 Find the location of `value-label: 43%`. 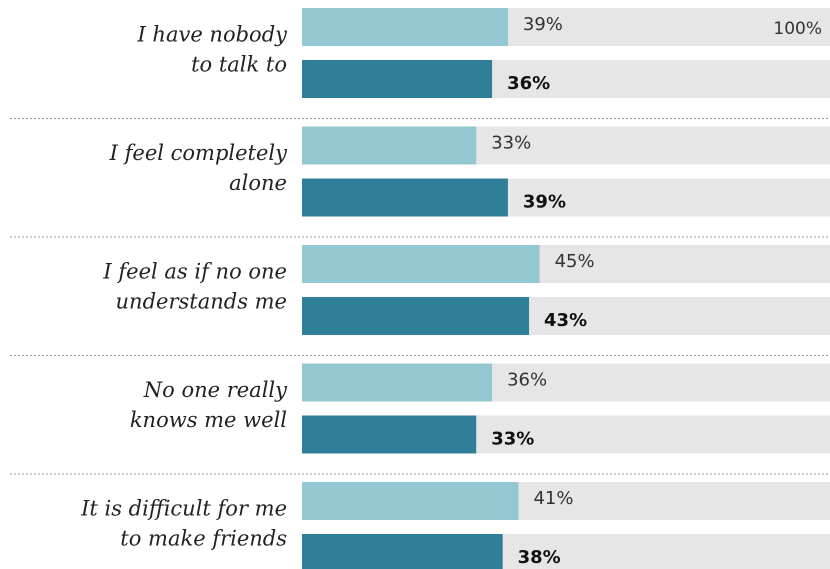

value-label: 43% is located at coordinates (565, 320).